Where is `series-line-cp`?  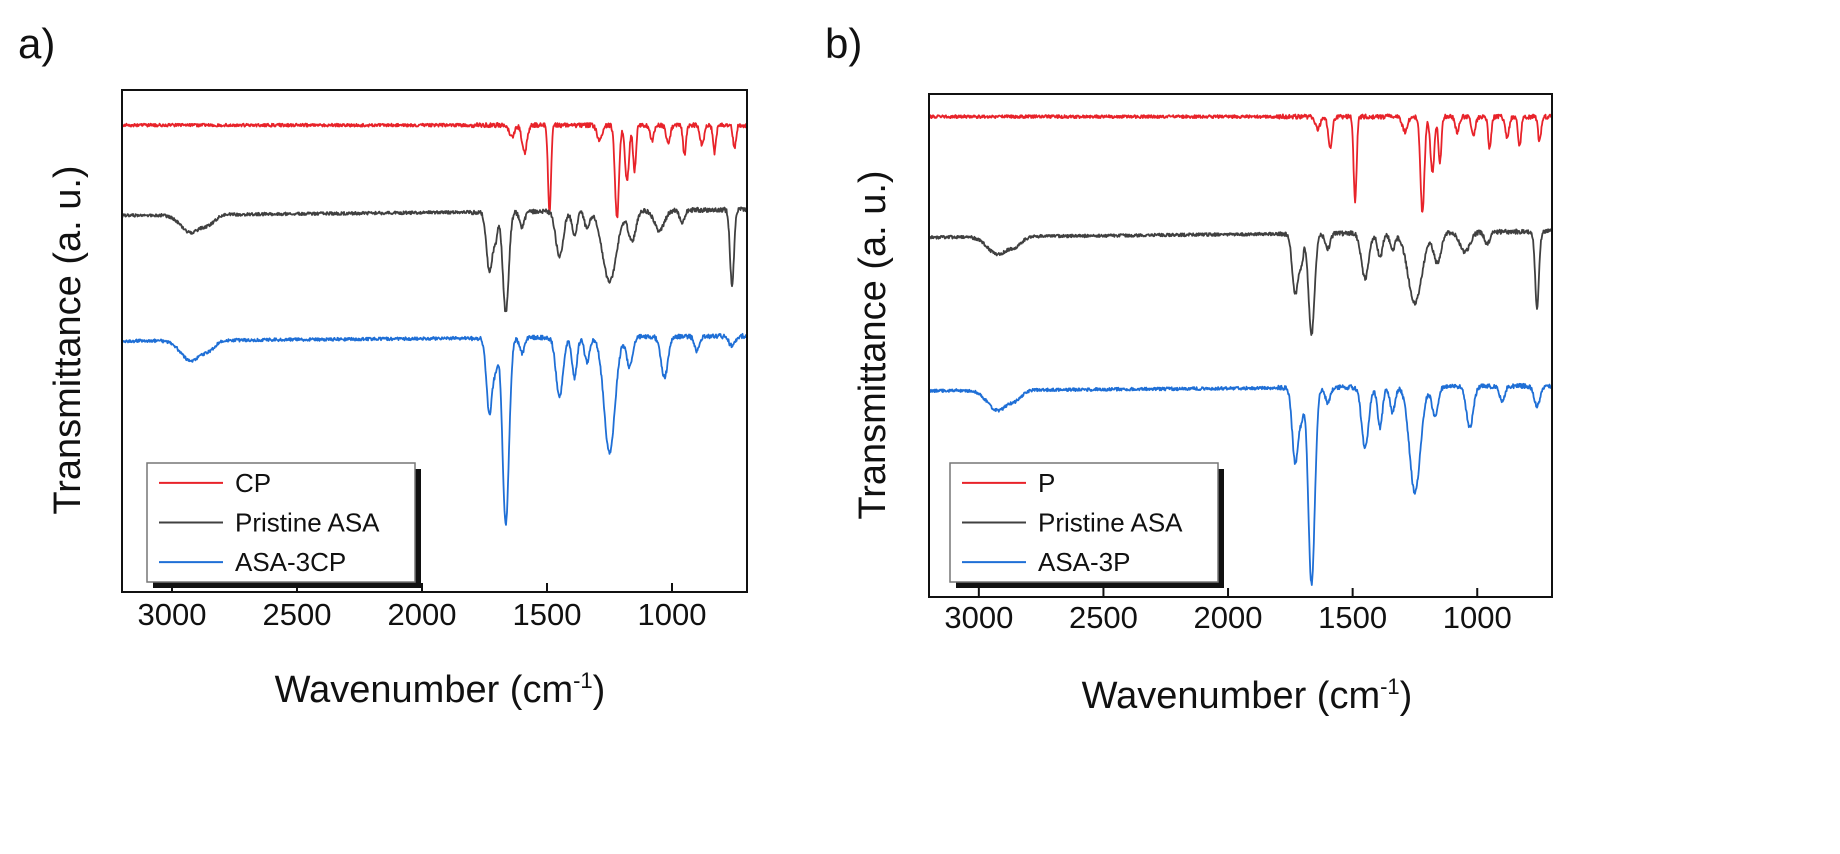
series-line-cp is located at coordinates (434, 170).